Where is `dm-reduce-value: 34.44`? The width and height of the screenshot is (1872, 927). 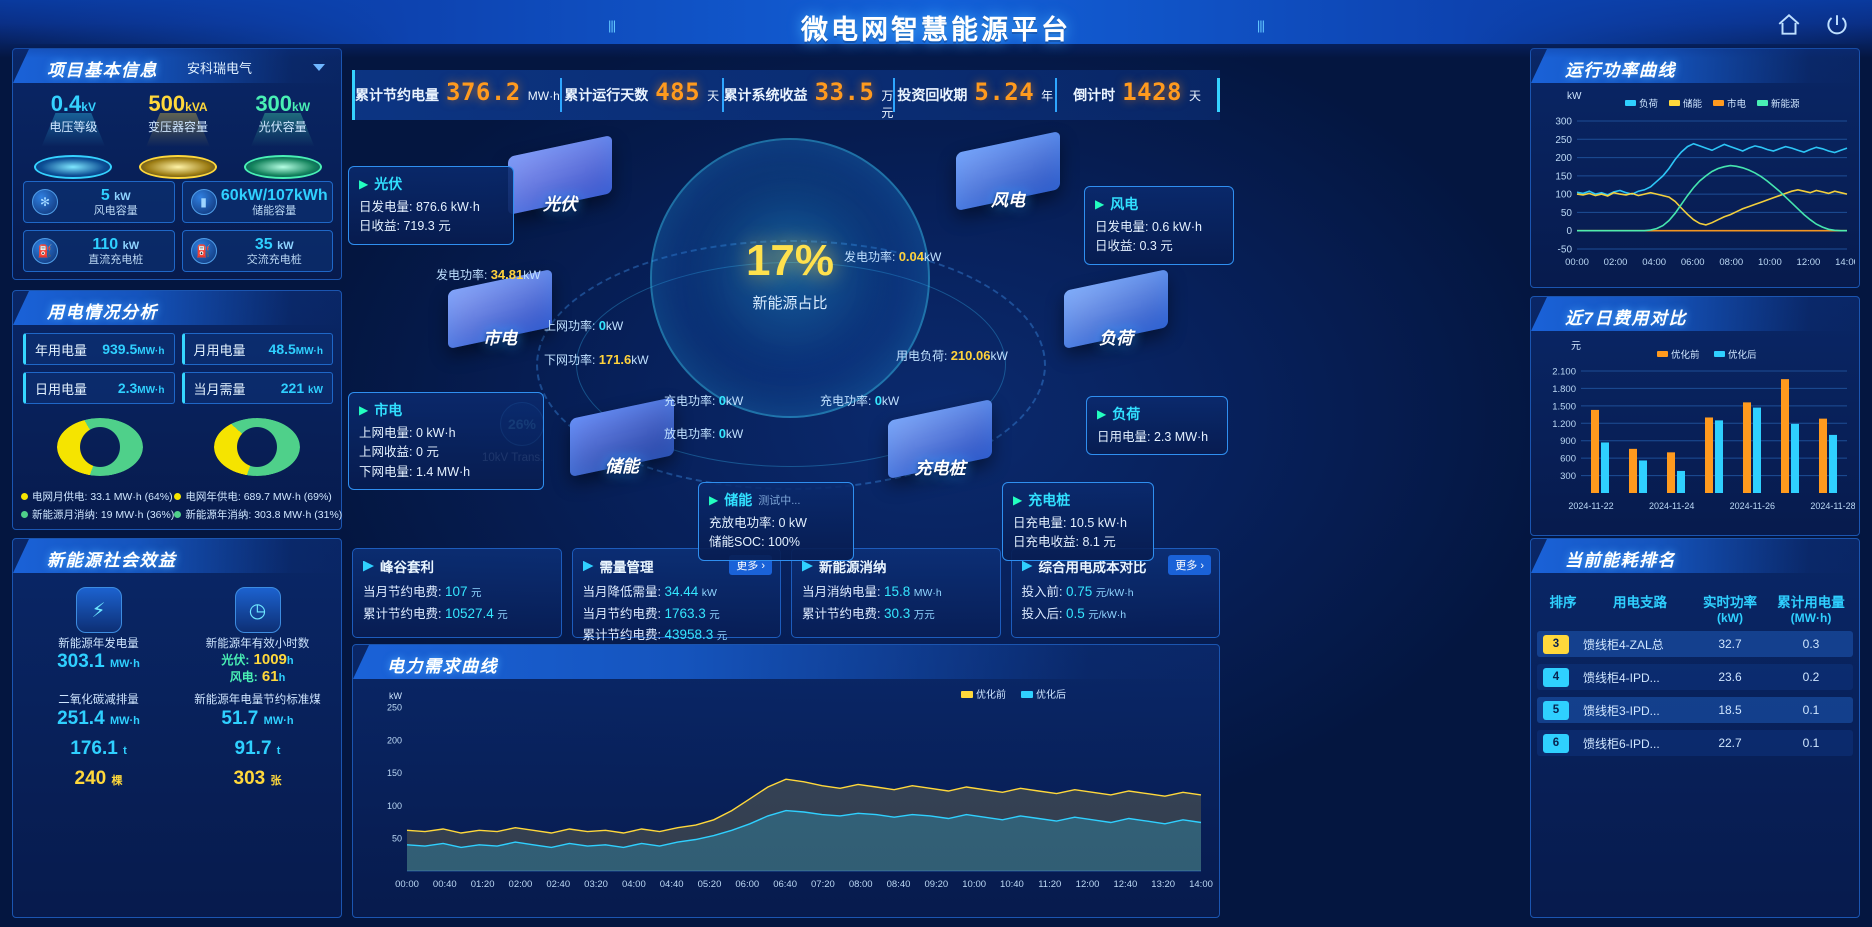
dm-reduce-value: 34.44 is located at coordinates (681, 591).